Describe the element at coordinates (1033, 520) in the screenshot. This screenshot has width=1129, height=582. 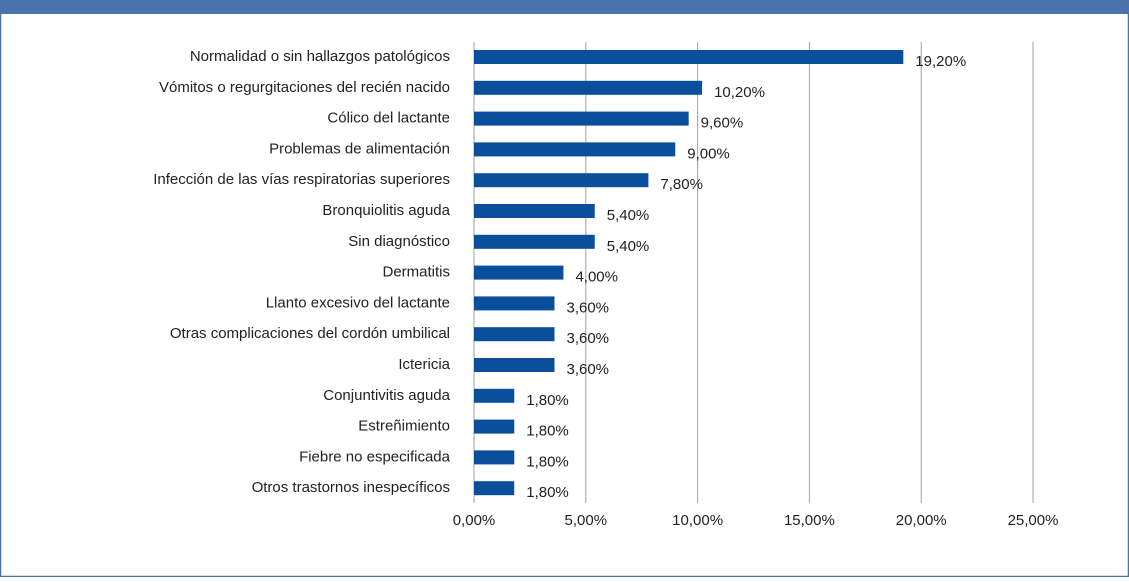
I see `x-tick-label: 25,00%` at that location.